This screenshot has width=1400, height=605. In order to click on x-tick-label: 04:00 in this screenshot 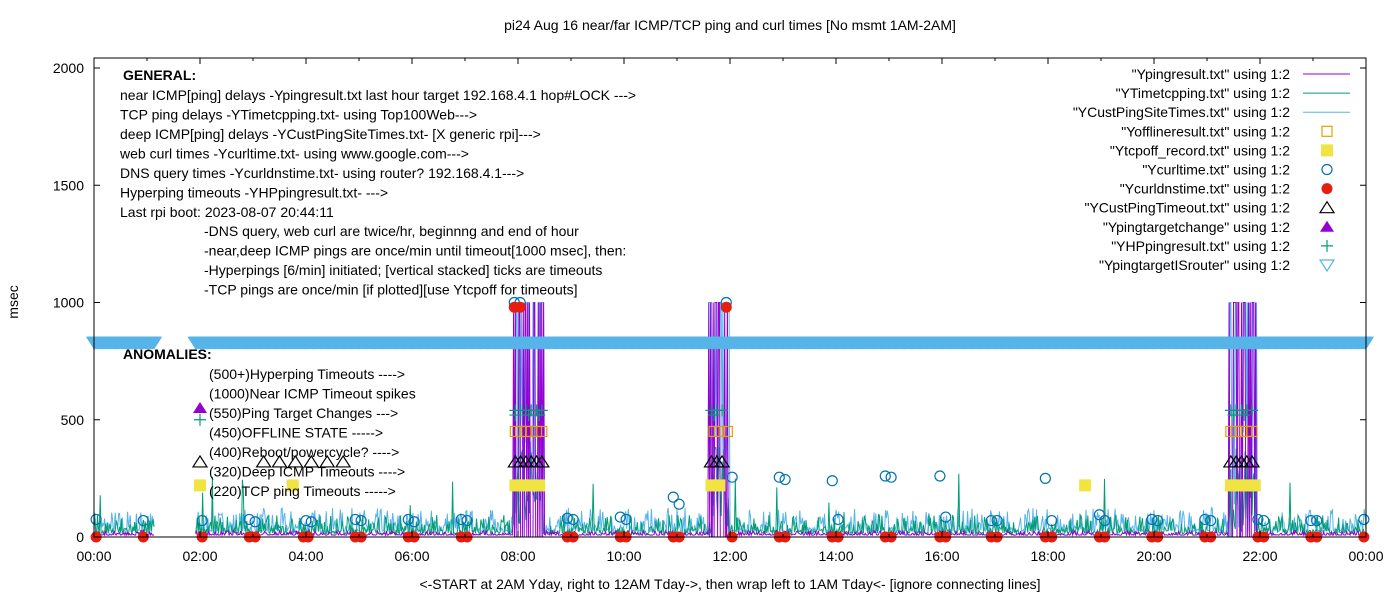, I will do `click(305, 556)`.